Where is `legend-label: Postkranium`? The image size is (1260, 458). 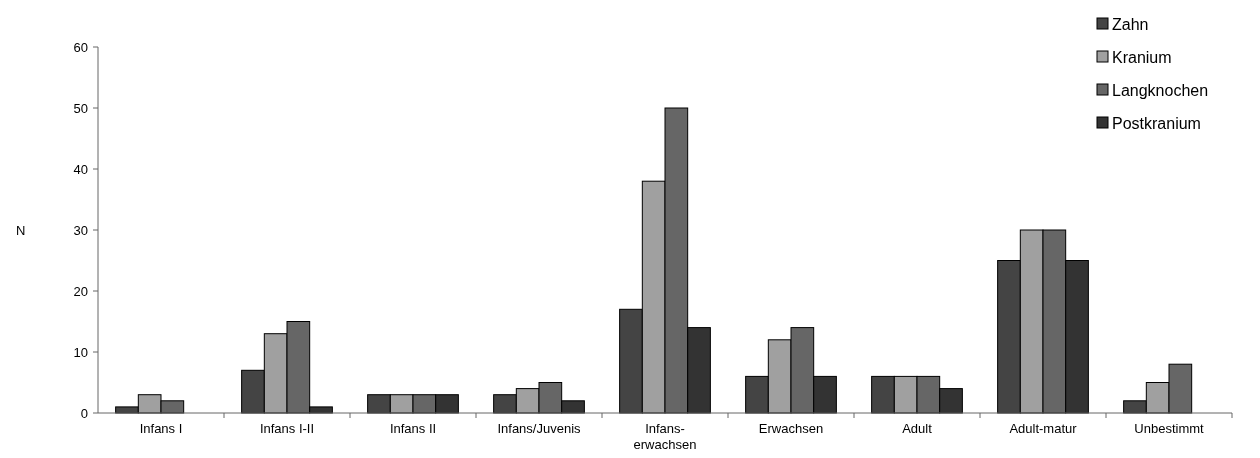
legend-label: Postkranium is located at coordinates (1156, 123).